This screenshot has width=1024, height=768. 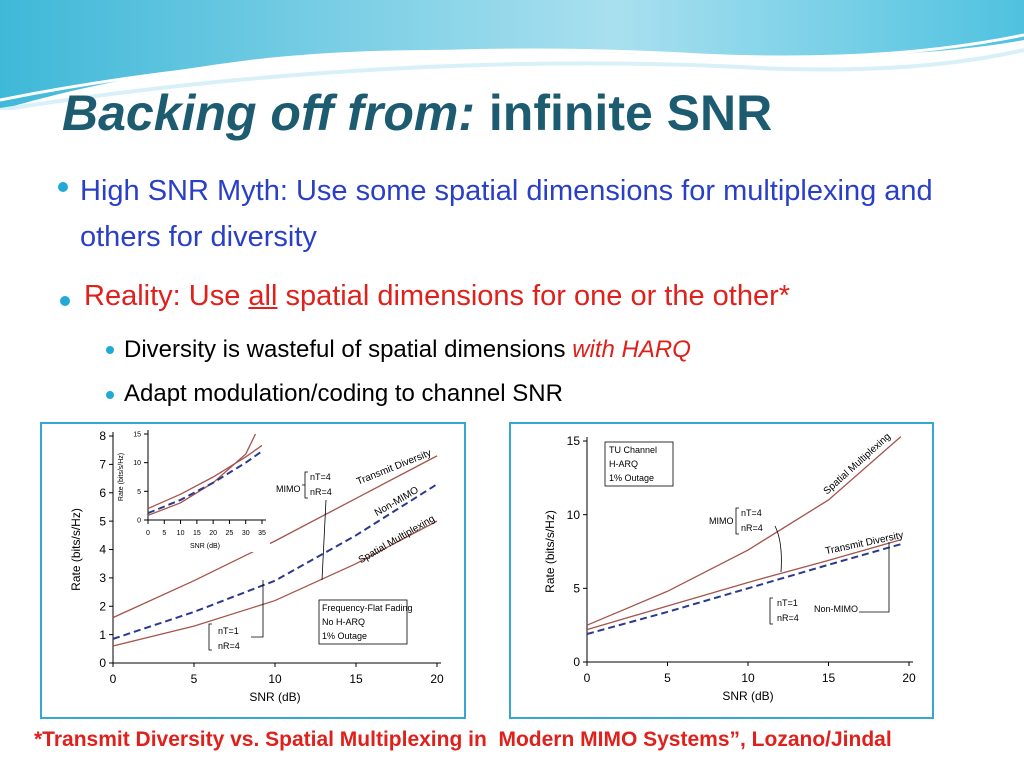 I want to click on y-tick-label: 1, so click(x=102, y=635).